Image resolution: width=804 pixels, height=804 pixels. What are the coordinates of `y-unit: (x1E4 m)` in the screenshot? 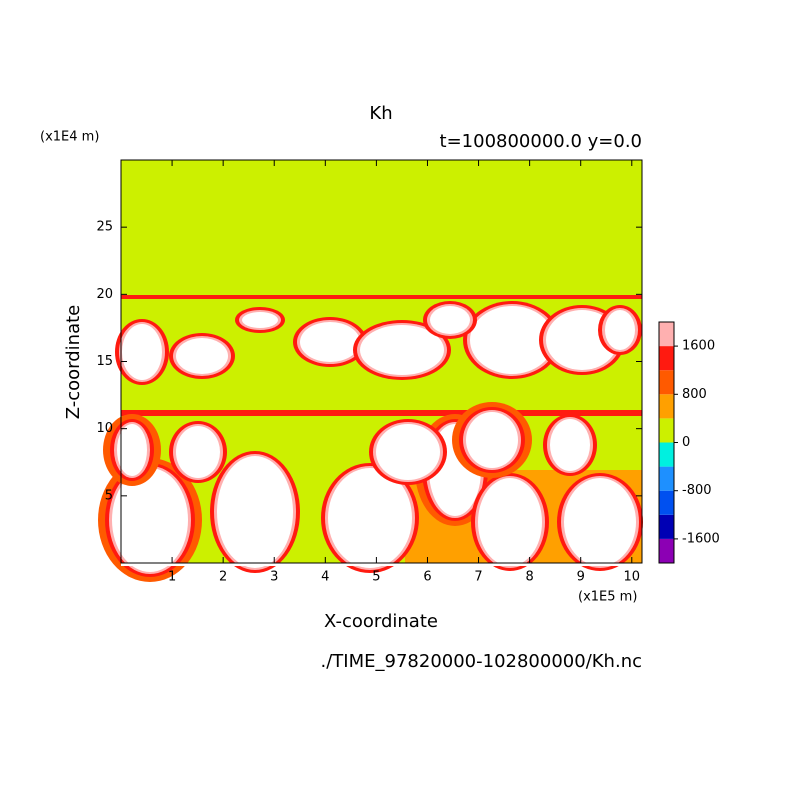 It's located at (69, 137).